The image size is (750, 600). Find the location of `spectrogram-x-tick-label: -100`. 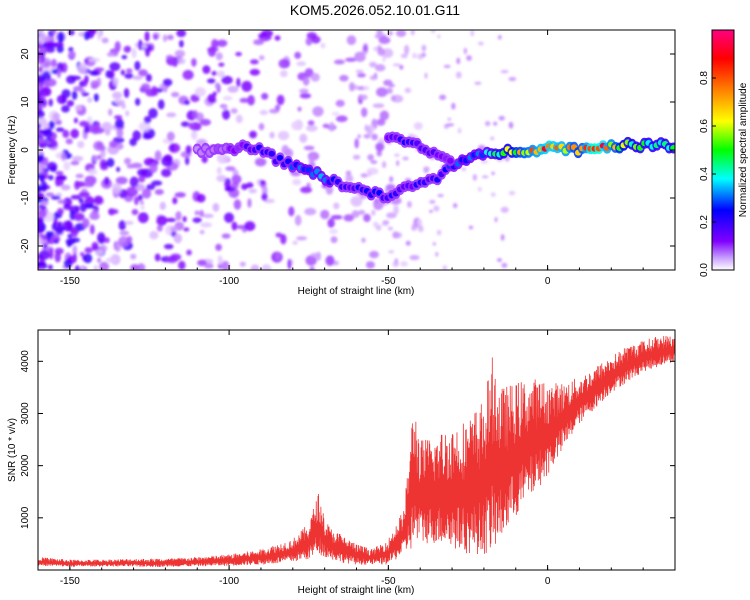

spectrogram-x-tick-label: -100 is located at coordinates (229, 281).